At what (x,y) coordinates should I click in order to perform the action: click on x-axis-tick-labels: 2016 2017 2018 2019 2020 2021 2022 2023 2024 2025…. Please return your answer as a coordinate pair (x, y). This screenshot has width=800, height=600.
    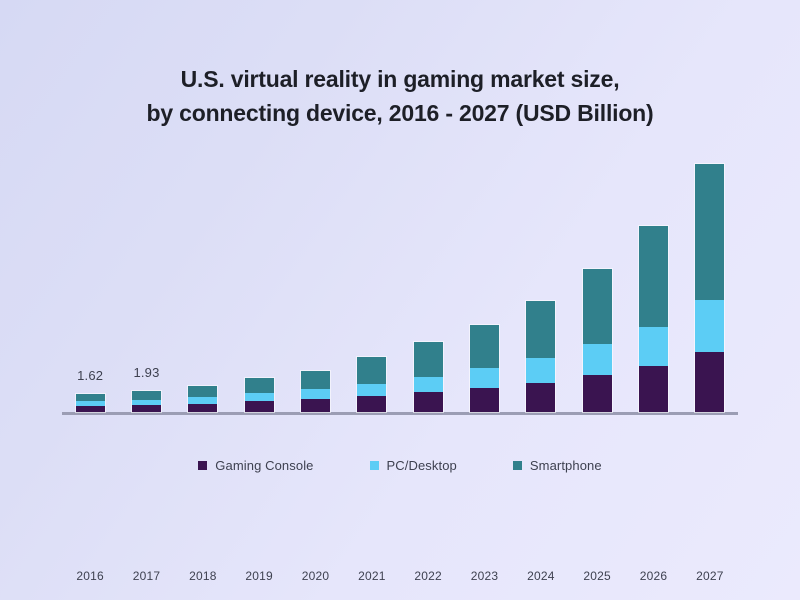
    Looking at the image, I should click on (400, 579).